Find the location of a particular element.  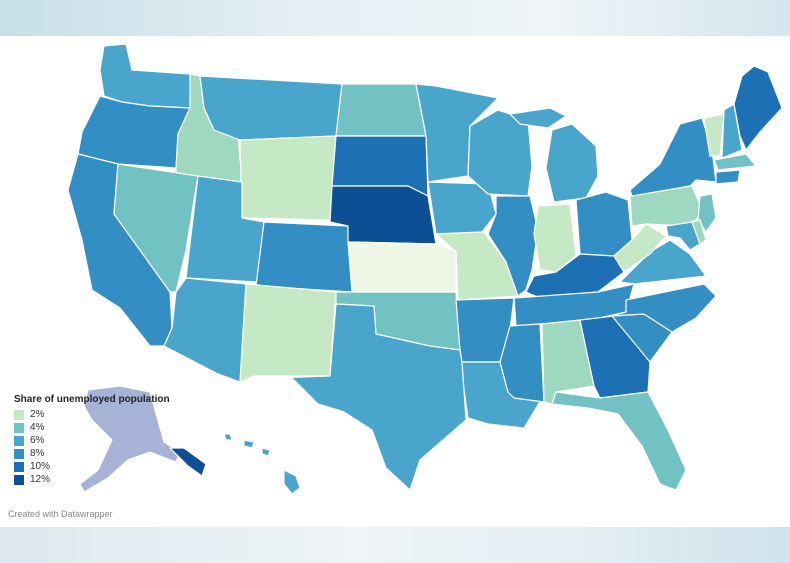

legend-row-12pct: 12% is located at coordinates (104, 479).